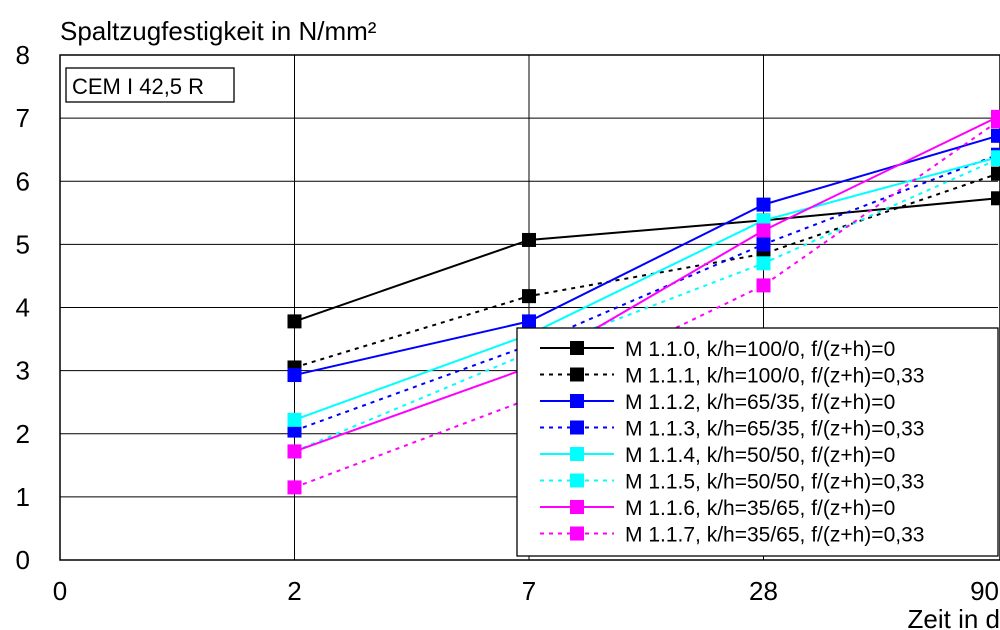 The image size is (1000, 630). What do you see at coordinates (760, 349) in the screenshot?
I see `legend-label: M 1.1.0, k/h=100/0, f/(z+h)=0` at bounding box center [760, 349].